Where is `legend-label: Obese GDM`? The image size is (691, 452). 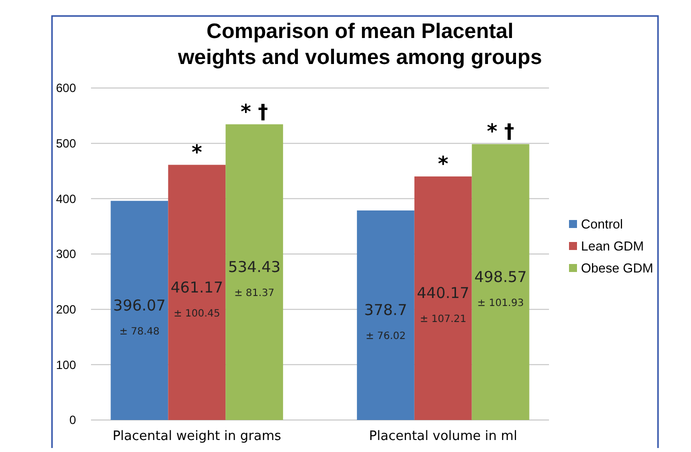 legend-label: Obese GDM is located at coordinates (617, 268).